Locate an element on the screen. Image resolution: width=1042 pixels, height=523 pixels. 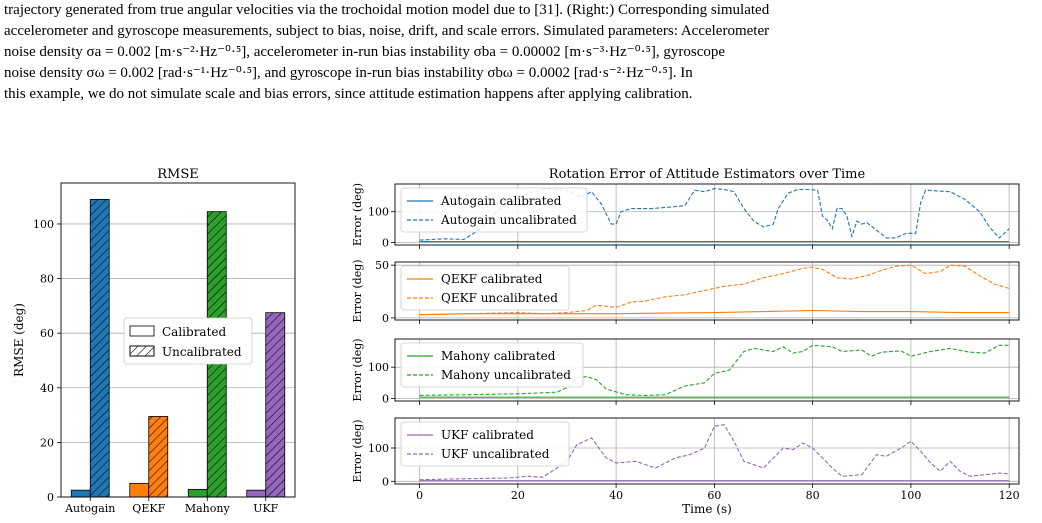
x-tick-label: QEKF is located at coordinates (148, 508).